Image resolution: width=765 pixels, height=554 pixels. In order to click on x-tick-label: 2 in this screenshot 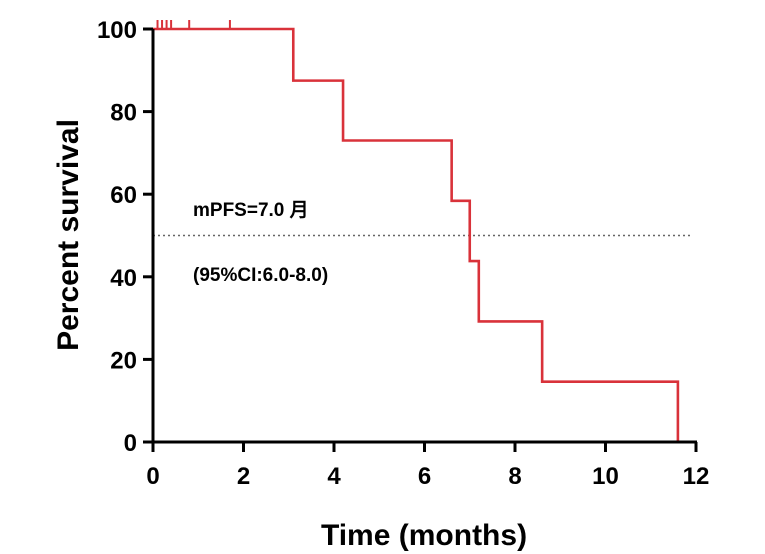, I will do `click(243, 476)`.